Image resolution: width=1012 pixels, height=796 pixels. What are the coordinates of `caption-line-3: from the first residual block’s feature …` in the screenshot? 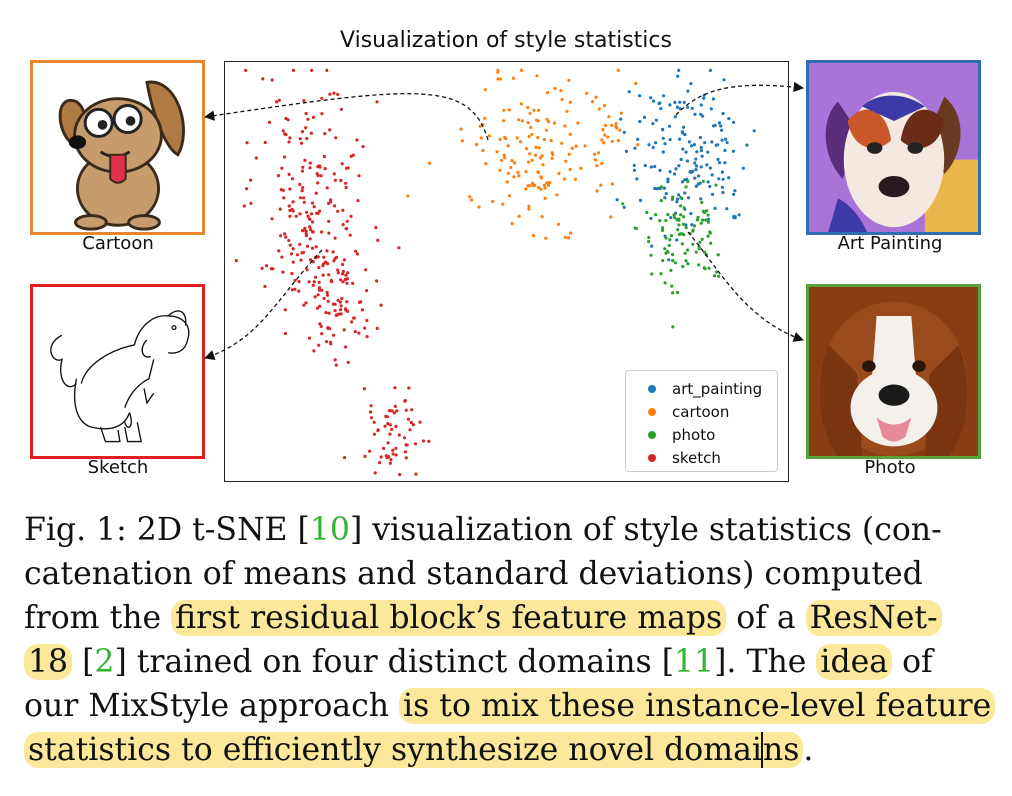 It's located at (504, 618).